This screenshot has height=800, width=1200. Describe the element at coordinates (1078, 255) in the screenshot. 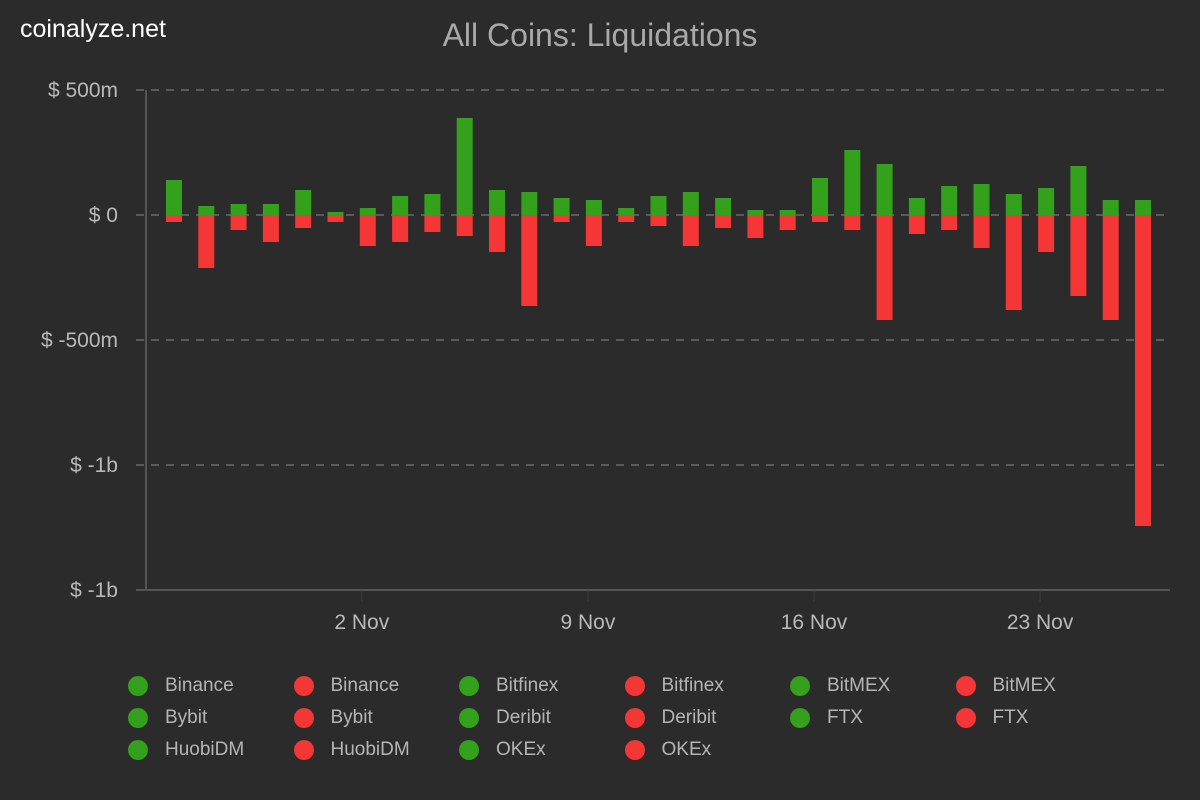

I see `bar-negative-24-nov` at that location.